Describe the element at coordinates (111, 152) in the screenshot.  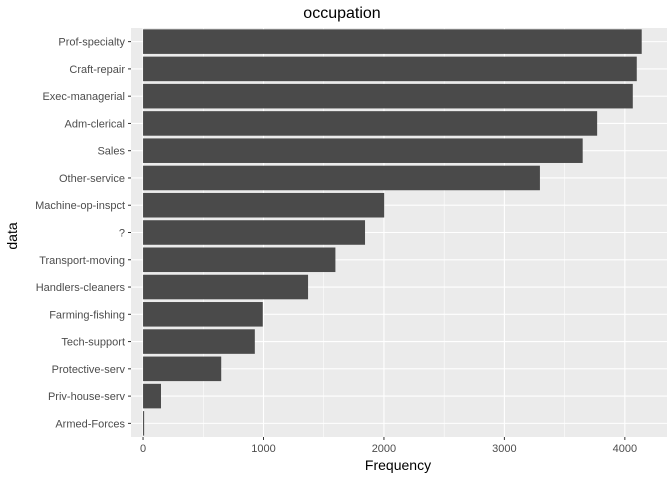
I see `y-tick-label: Sales` at that location.